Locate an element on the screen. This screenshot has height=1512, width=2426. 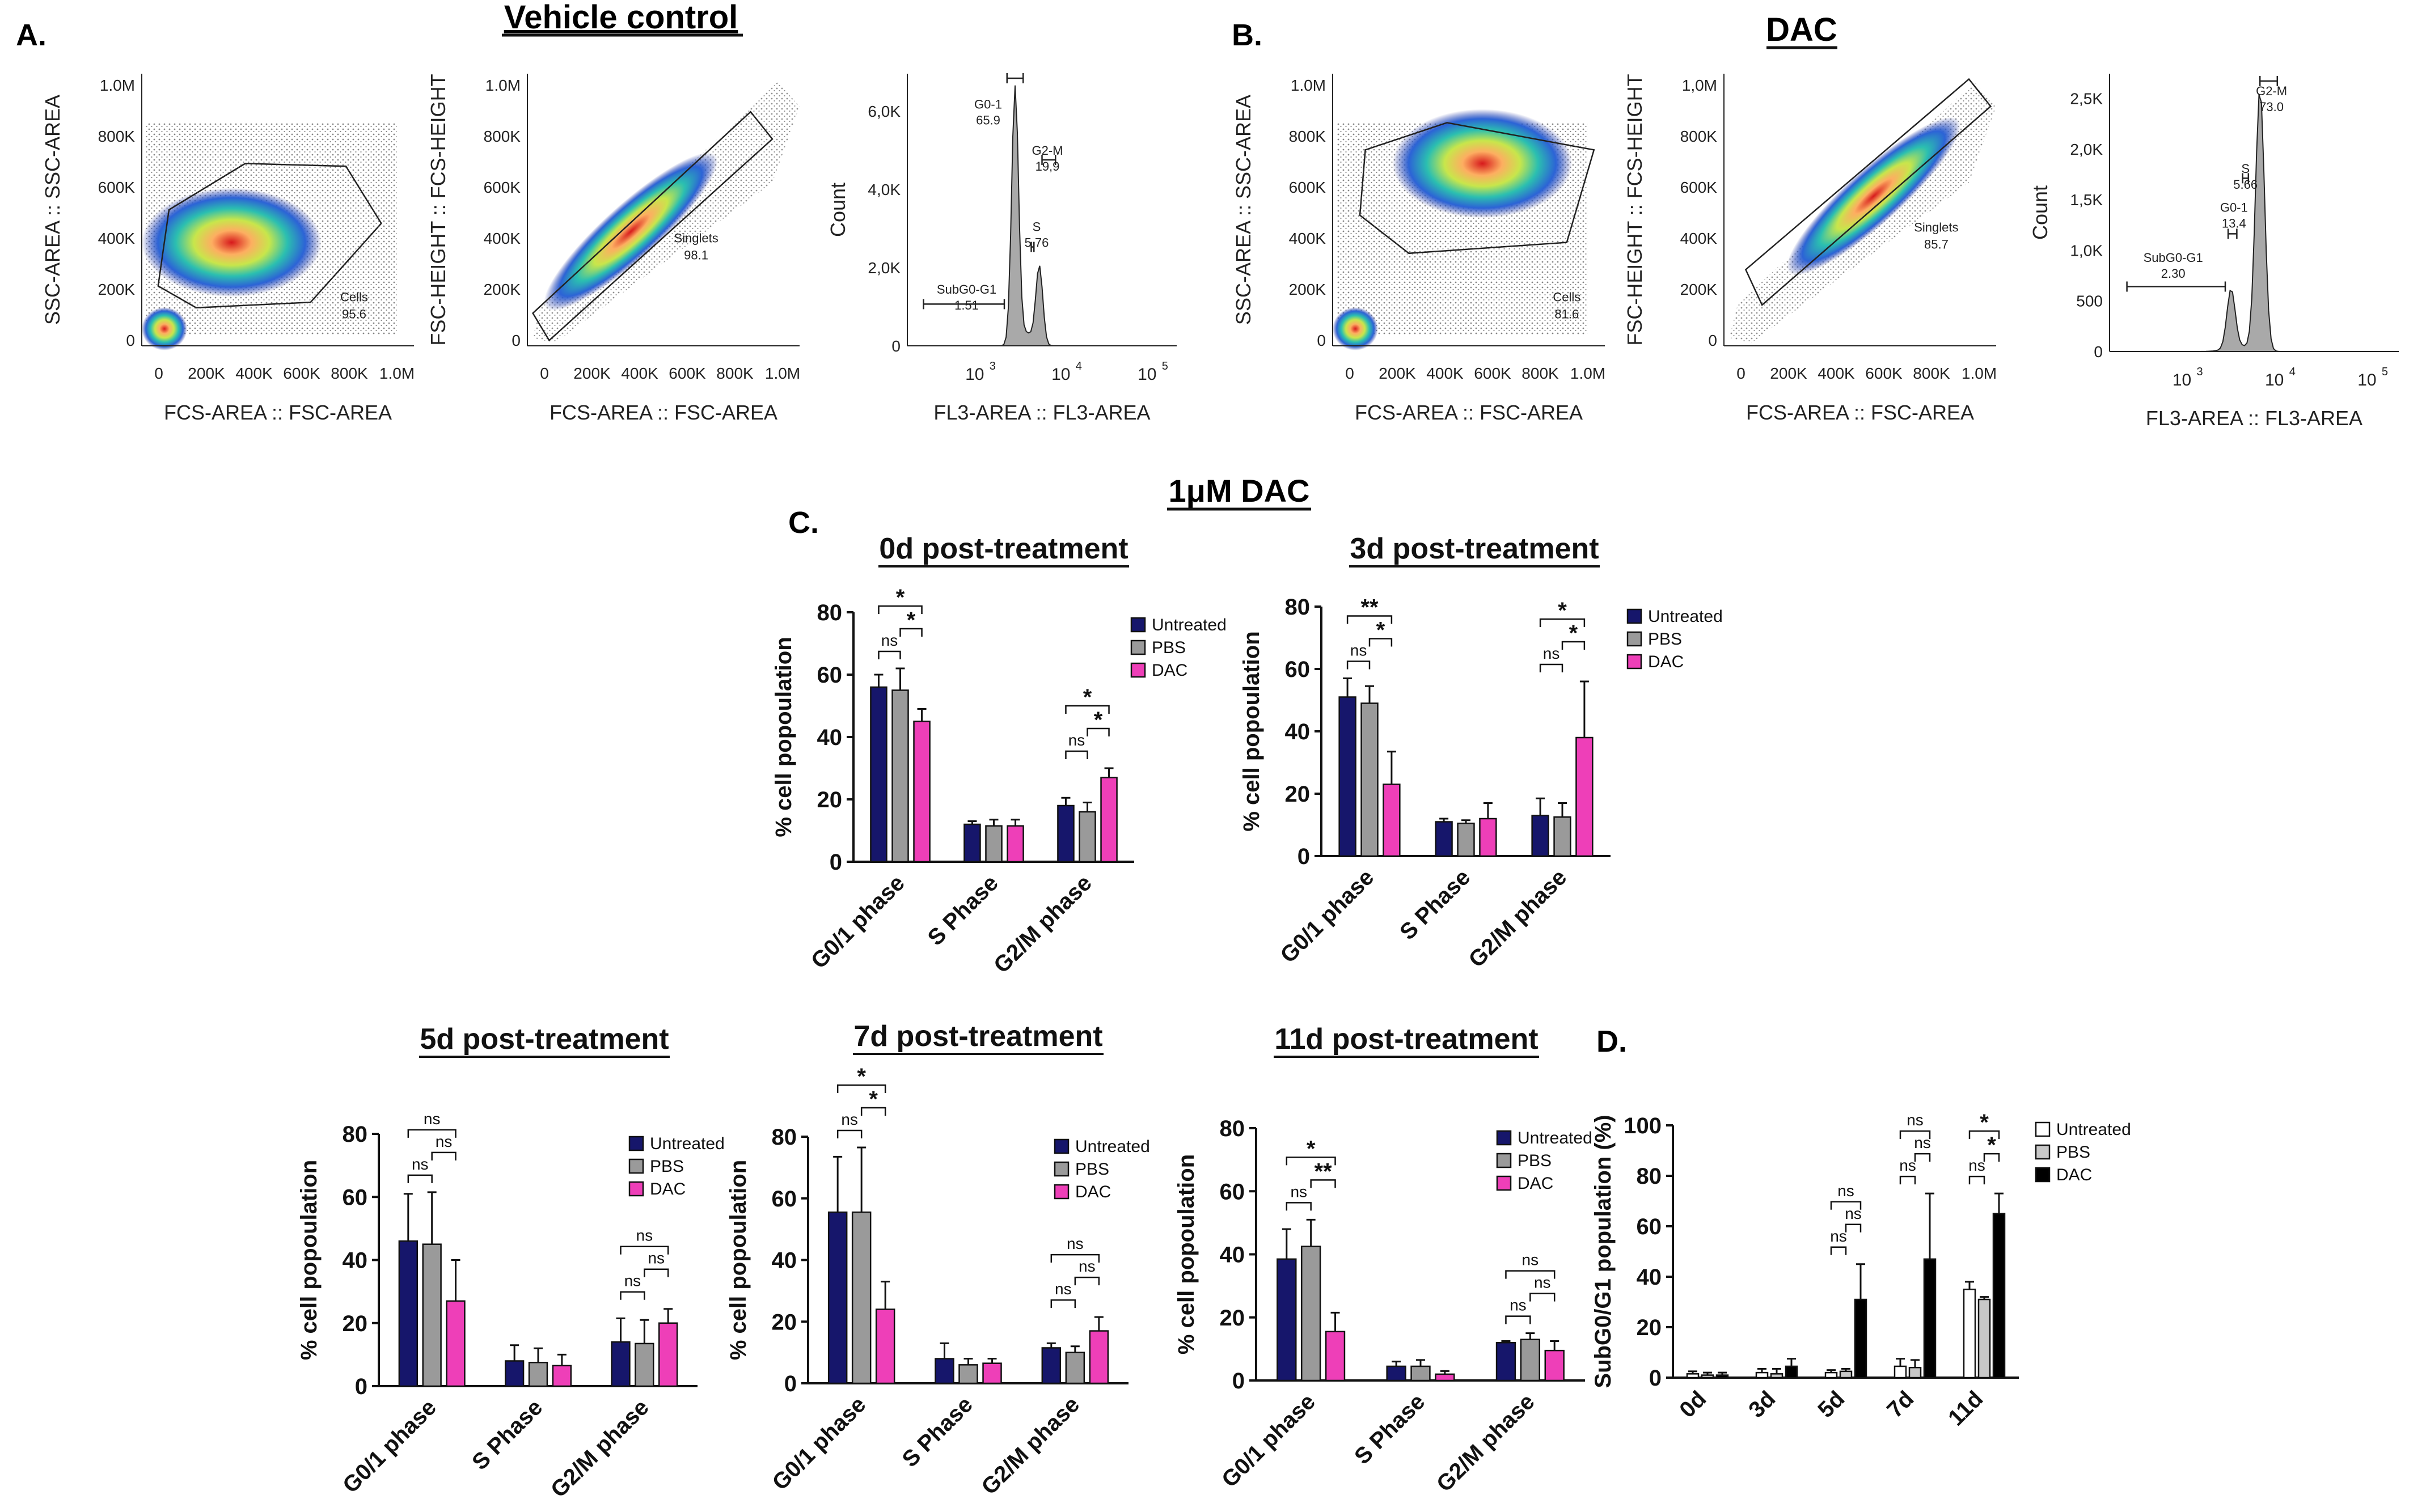
category-label: 0d is located at coordinates (1693, 1404).